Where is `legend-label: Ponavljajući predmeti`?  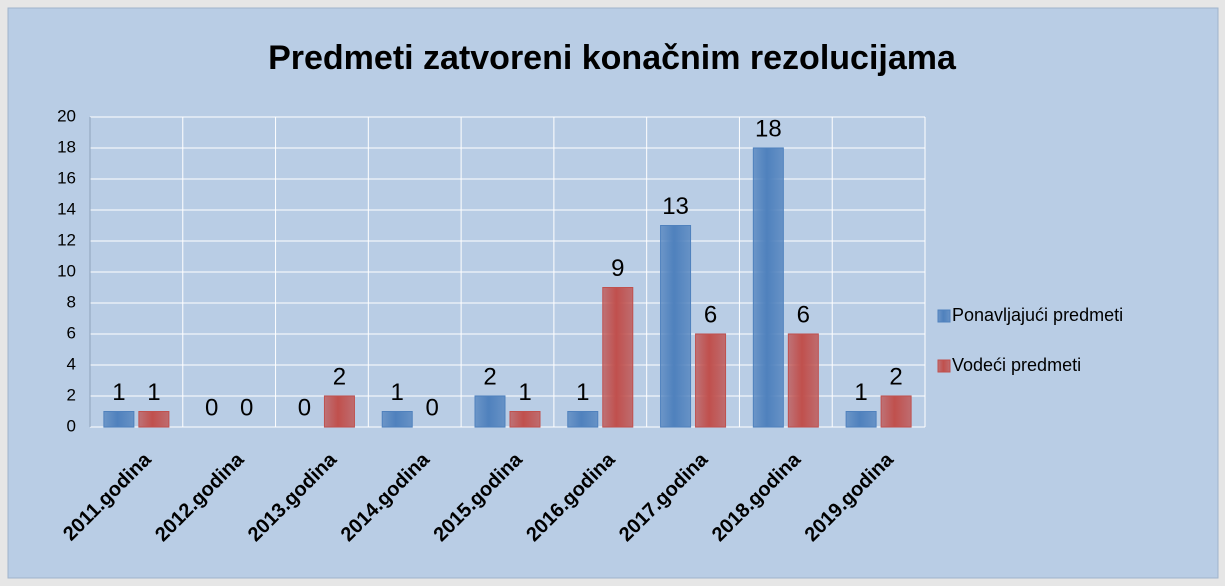 legend-label: Ponavljajući predmeti is located at coordinates (1037, 315).